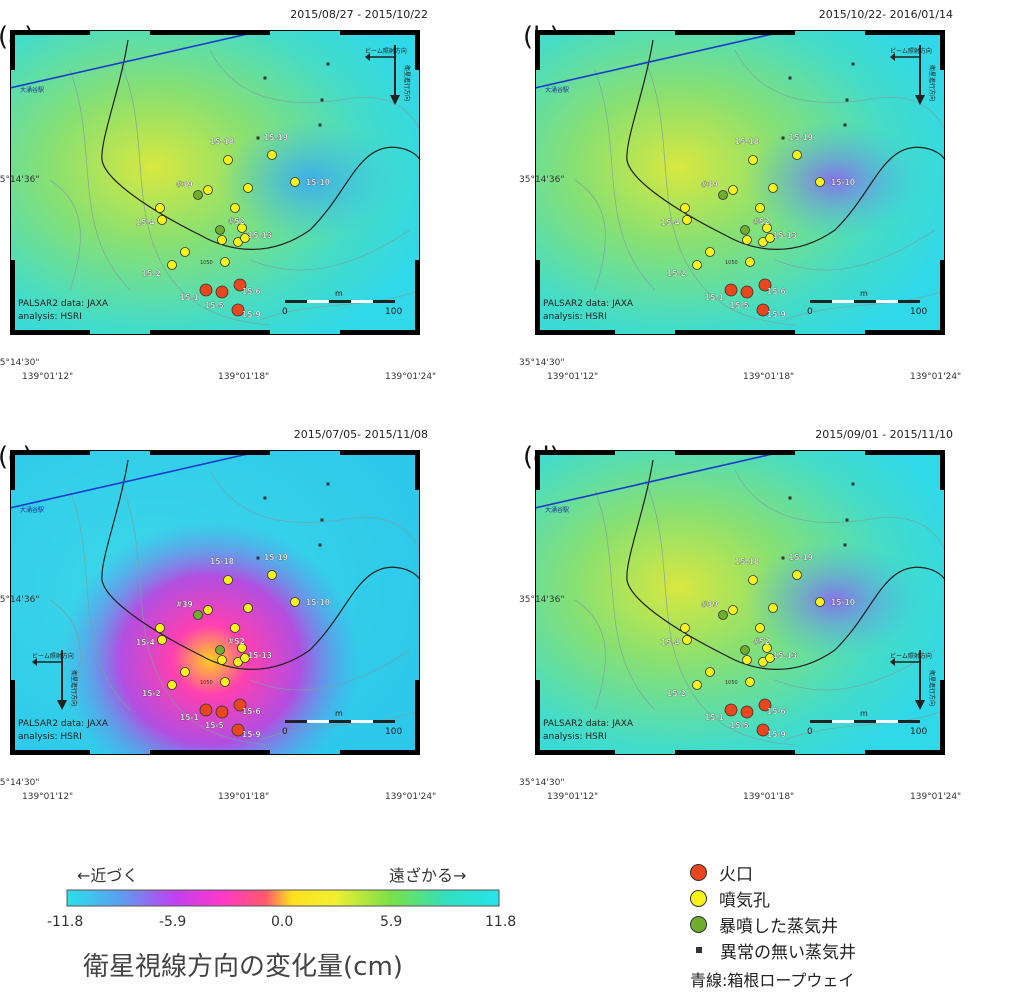  What do you see at coordinates (699, 950) in the screenshot?
I see `normal-well-icon` at bounding box center [699, 950].